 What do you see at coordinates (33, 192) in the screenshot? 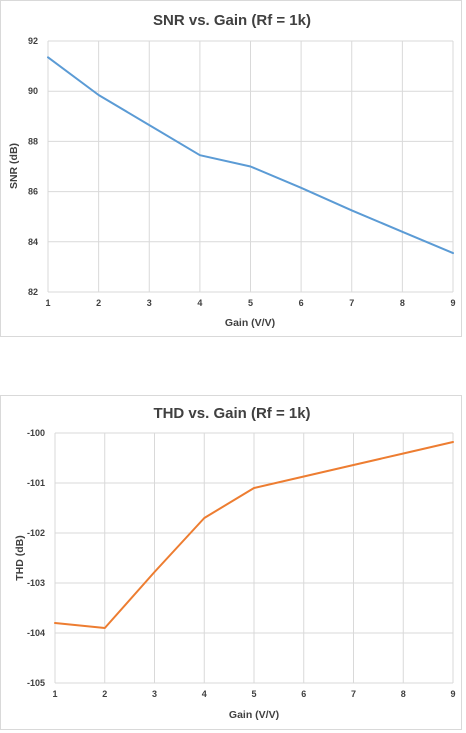
I see `y-tick-label: 86` at bounding box center [33, 192].